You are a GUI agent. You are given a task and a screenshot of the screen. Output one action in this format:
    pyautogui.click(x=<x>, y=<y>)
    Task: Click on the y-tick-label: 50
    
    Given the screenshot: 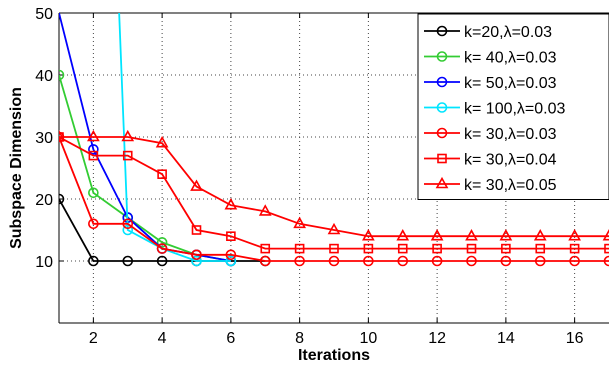 What is the action you would take?
    pyautogui.click(x=44, y=14)
    